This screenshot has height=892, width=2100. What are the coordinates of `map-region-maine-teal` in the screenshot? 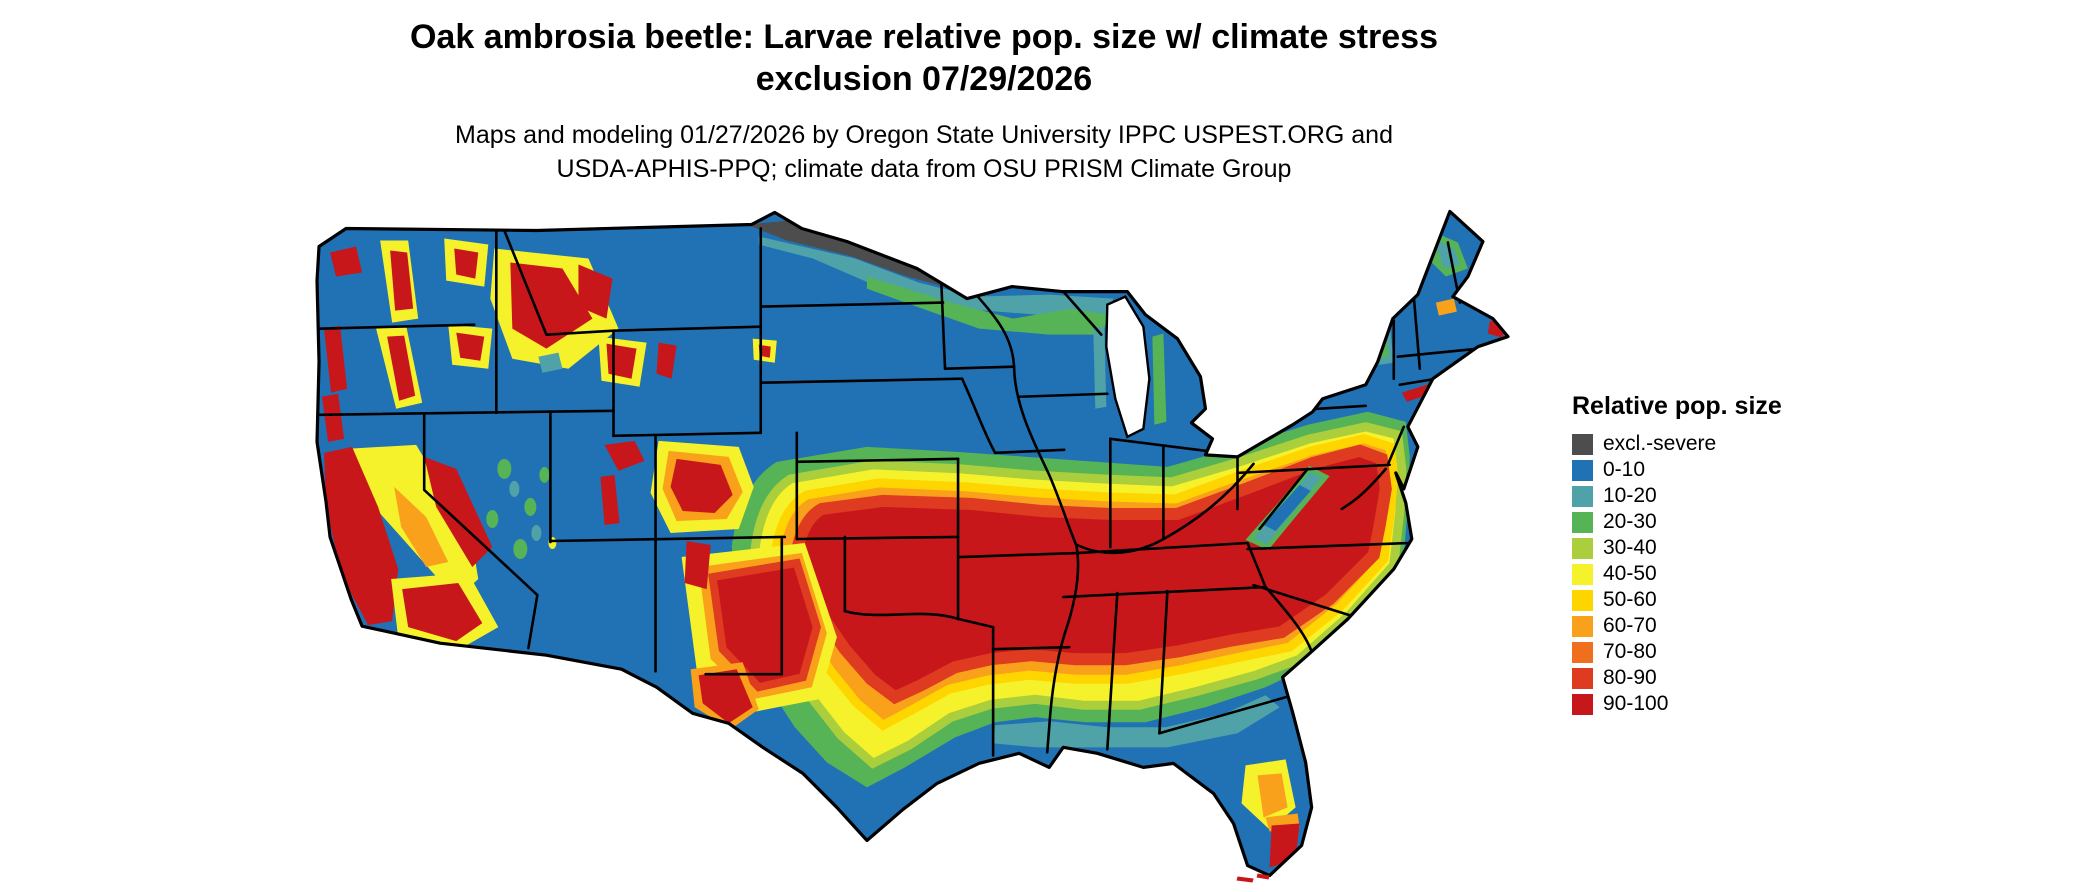 It's located at (1446, 253).